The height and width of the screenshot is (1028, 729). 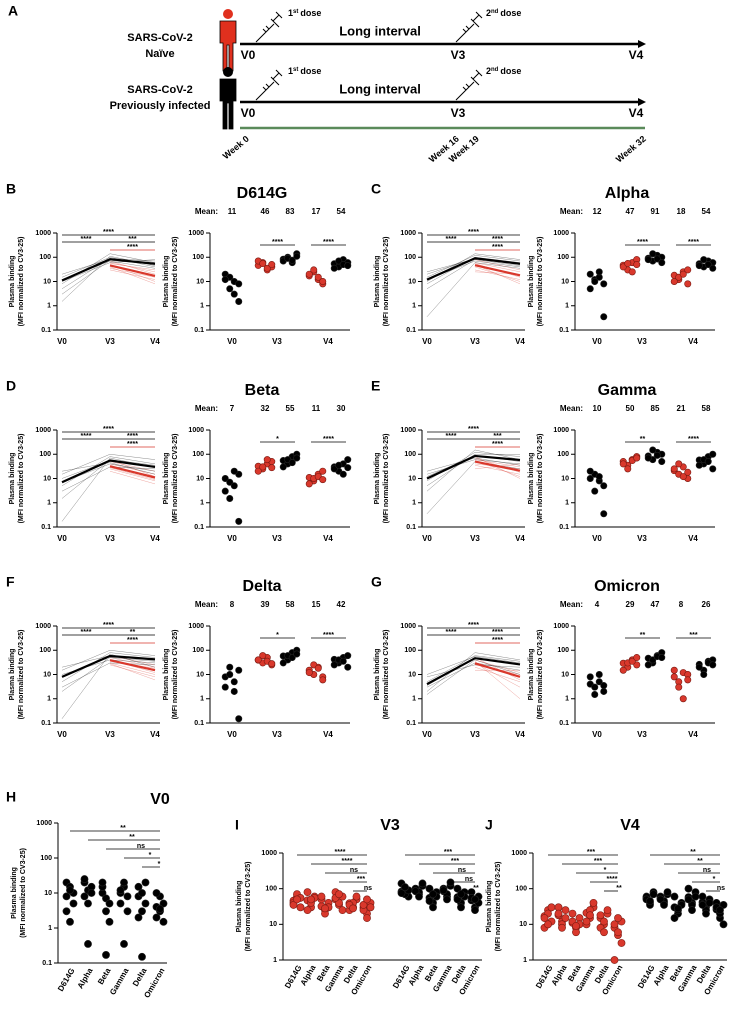 I want to click on dose-word: dose, so click(x=510, y=71).